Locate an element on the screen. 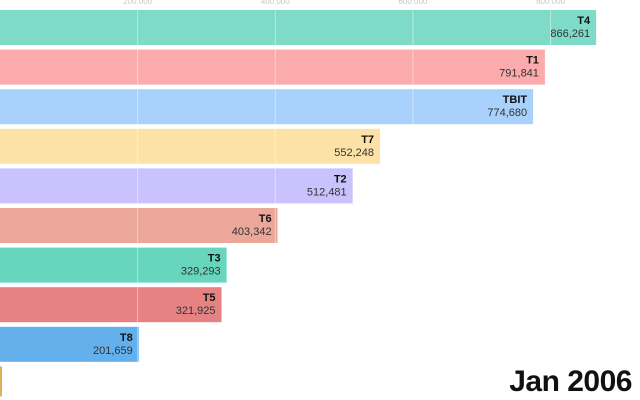 This screenshot has height=400, width=640. bar-tbit is located at coordinates (267, 107).